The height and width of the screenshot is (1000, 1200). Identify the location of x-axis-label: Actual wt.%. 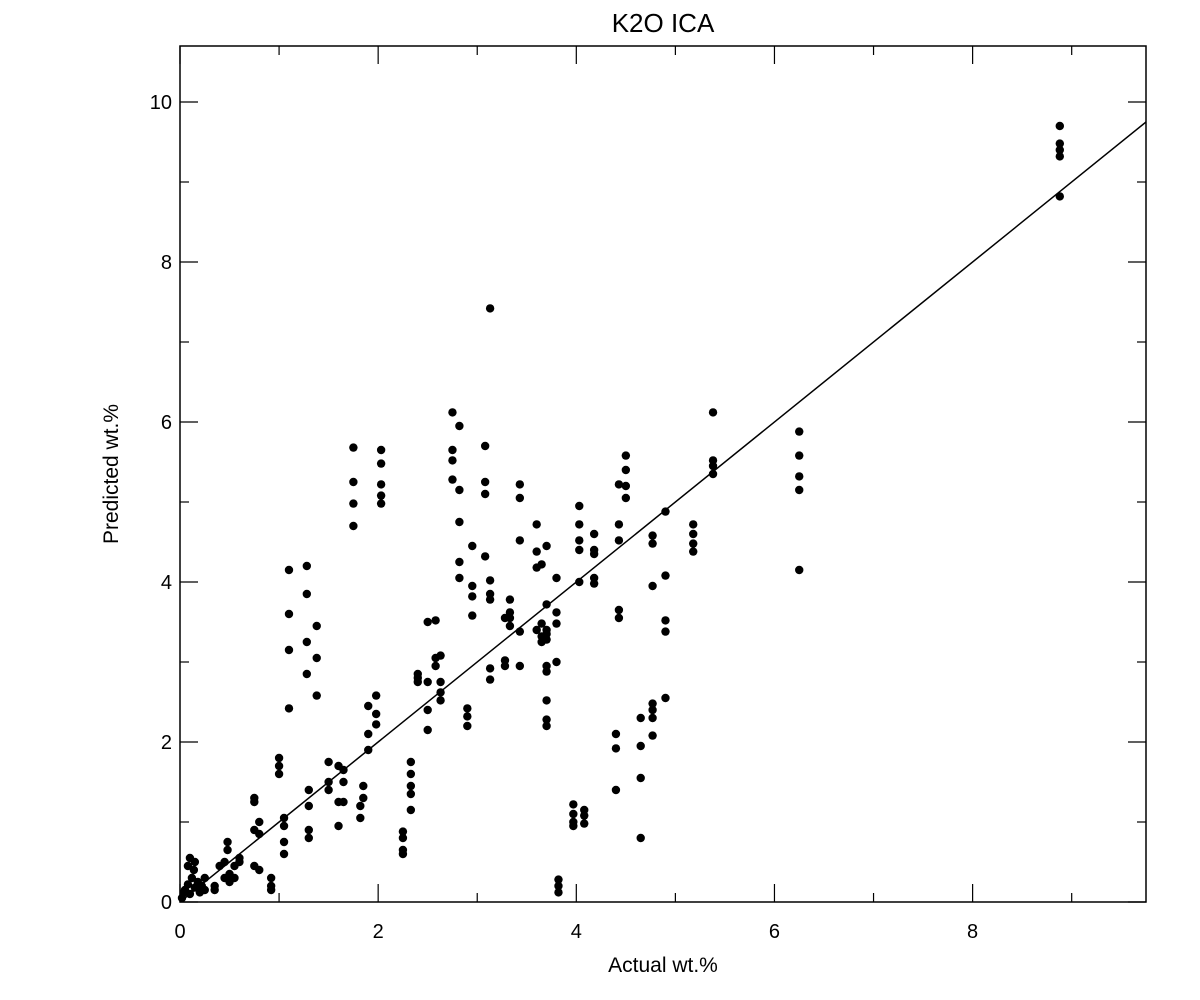
(663, 965).